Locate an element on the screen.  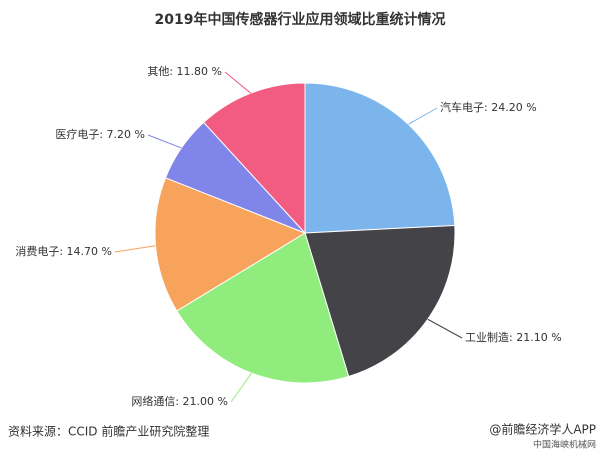
source: 资料来源：CCID 前瞻产业研究院整理 is located at coordinates (108, 431).